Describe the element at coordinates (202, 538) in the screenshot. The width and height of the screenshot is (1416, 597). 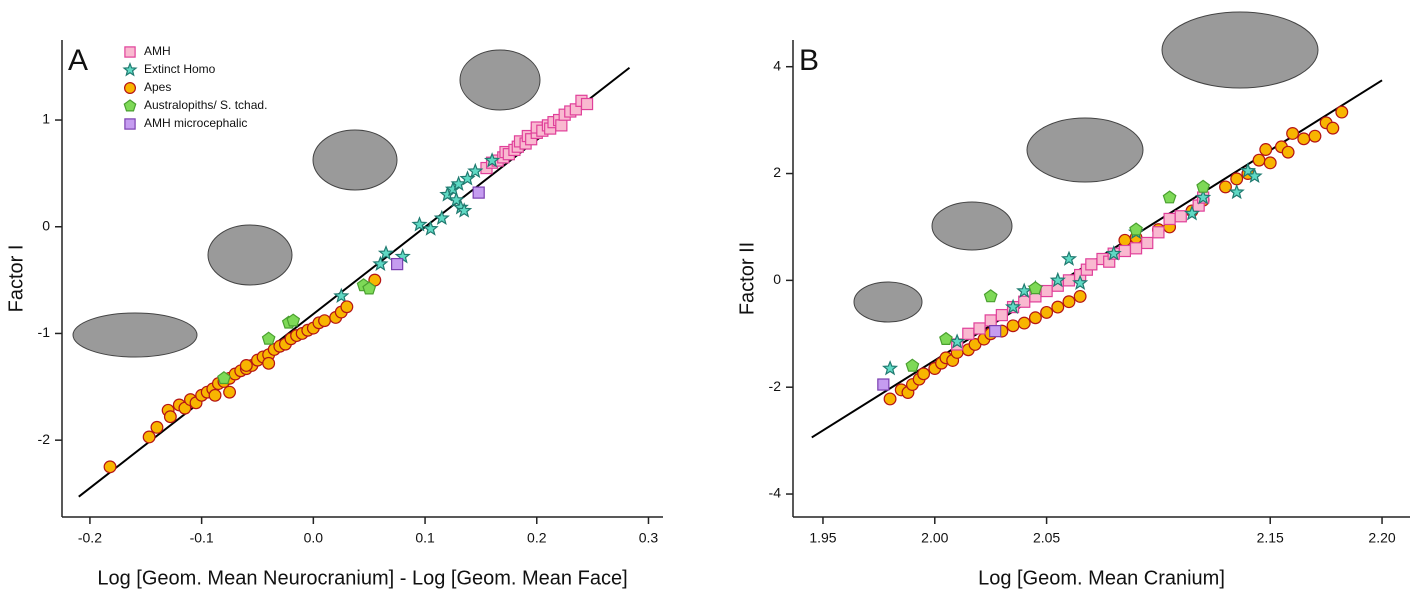
I see `x-tick-label: -0.1` at that location.